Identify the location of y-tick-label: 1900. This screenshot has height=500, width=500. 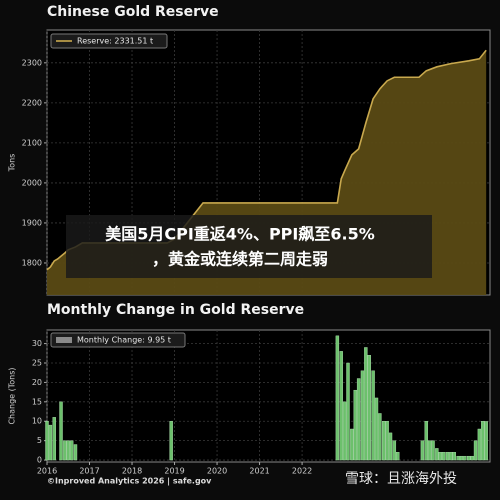
(32, 222).